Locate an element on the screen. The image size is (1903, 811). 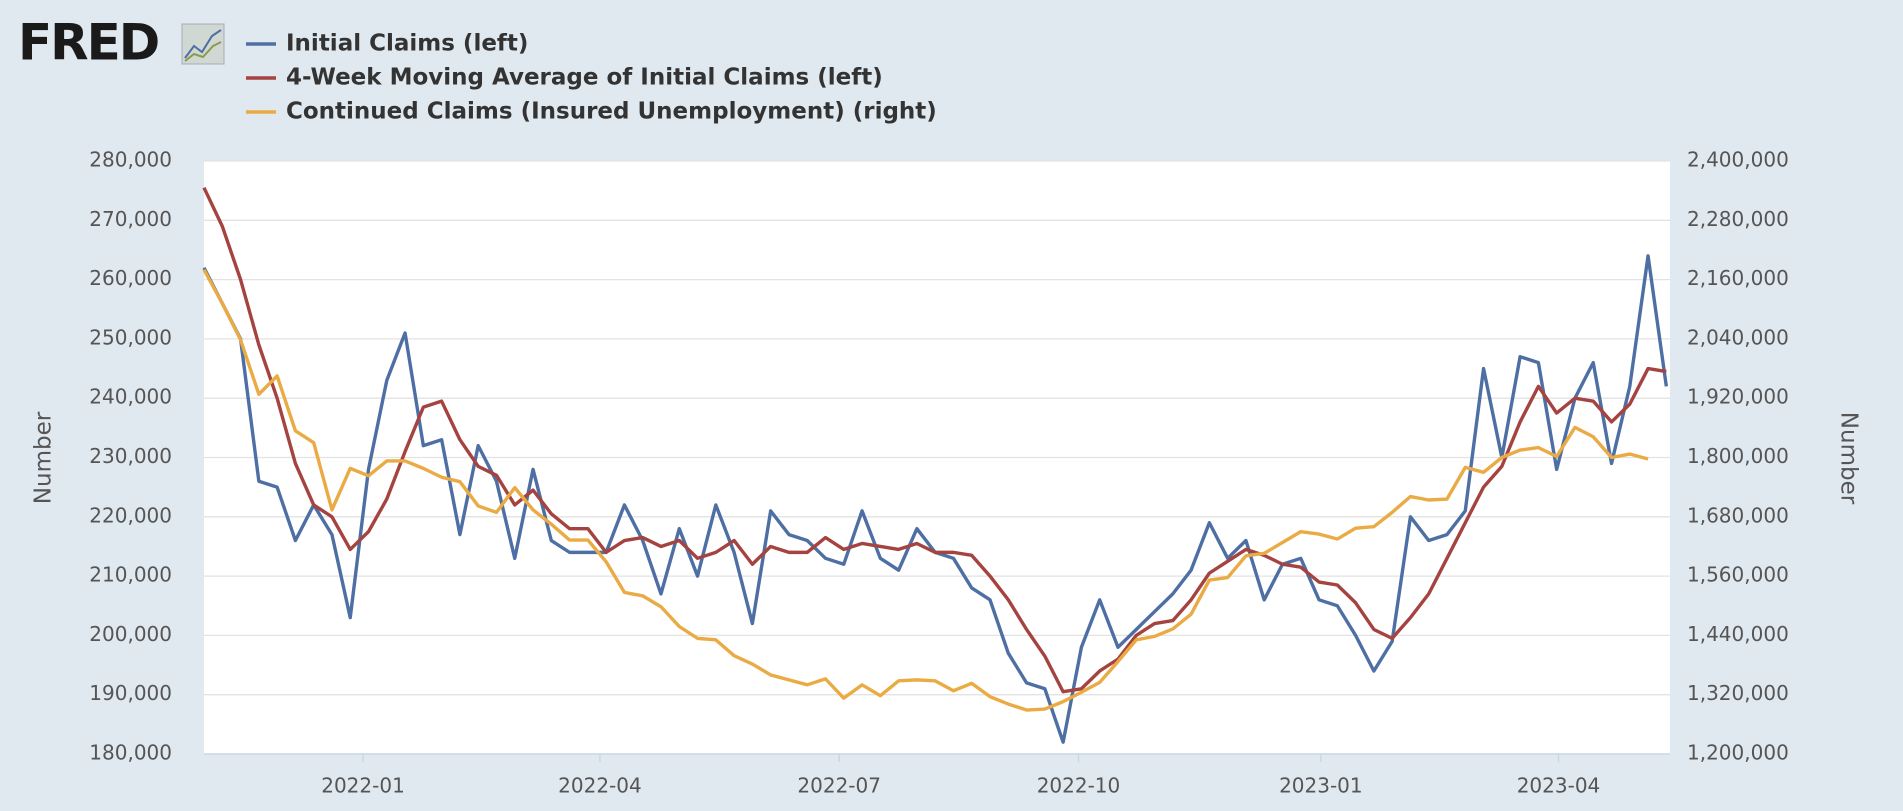
y-tick-label: 240,000 is located at coordinates (130, 397).